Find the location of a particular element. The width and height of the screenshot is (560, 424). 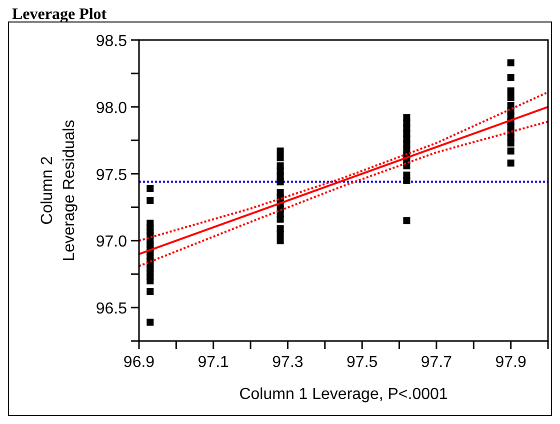

x-tick-label: 97.7 is located at coordinates (436, 362).